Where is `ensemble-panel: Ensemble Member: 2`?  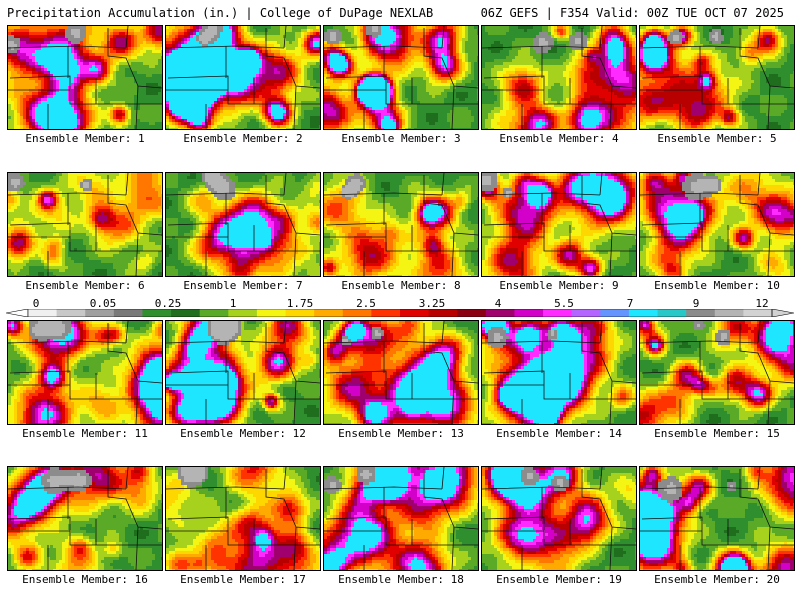 ensemble-panel: Ensemble Member: 2 is located at coordinates (243, 85).